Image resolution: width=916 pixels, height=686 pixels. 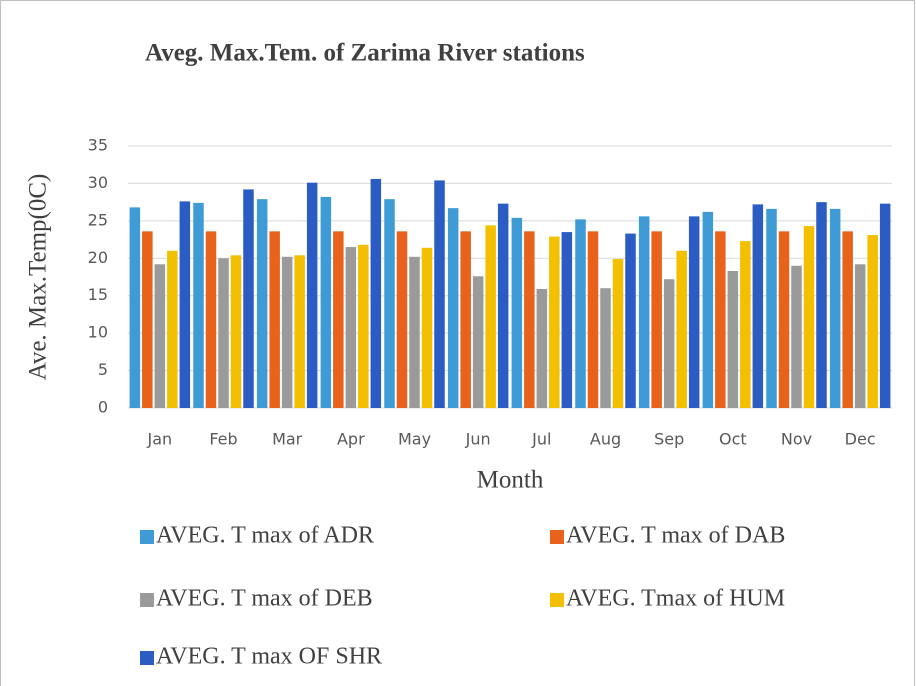 What do you see at coordinates (675, 536) in the screenshot?
I see `legend-label: AVEG. T max of DAB` at bounding box center [675, 536].